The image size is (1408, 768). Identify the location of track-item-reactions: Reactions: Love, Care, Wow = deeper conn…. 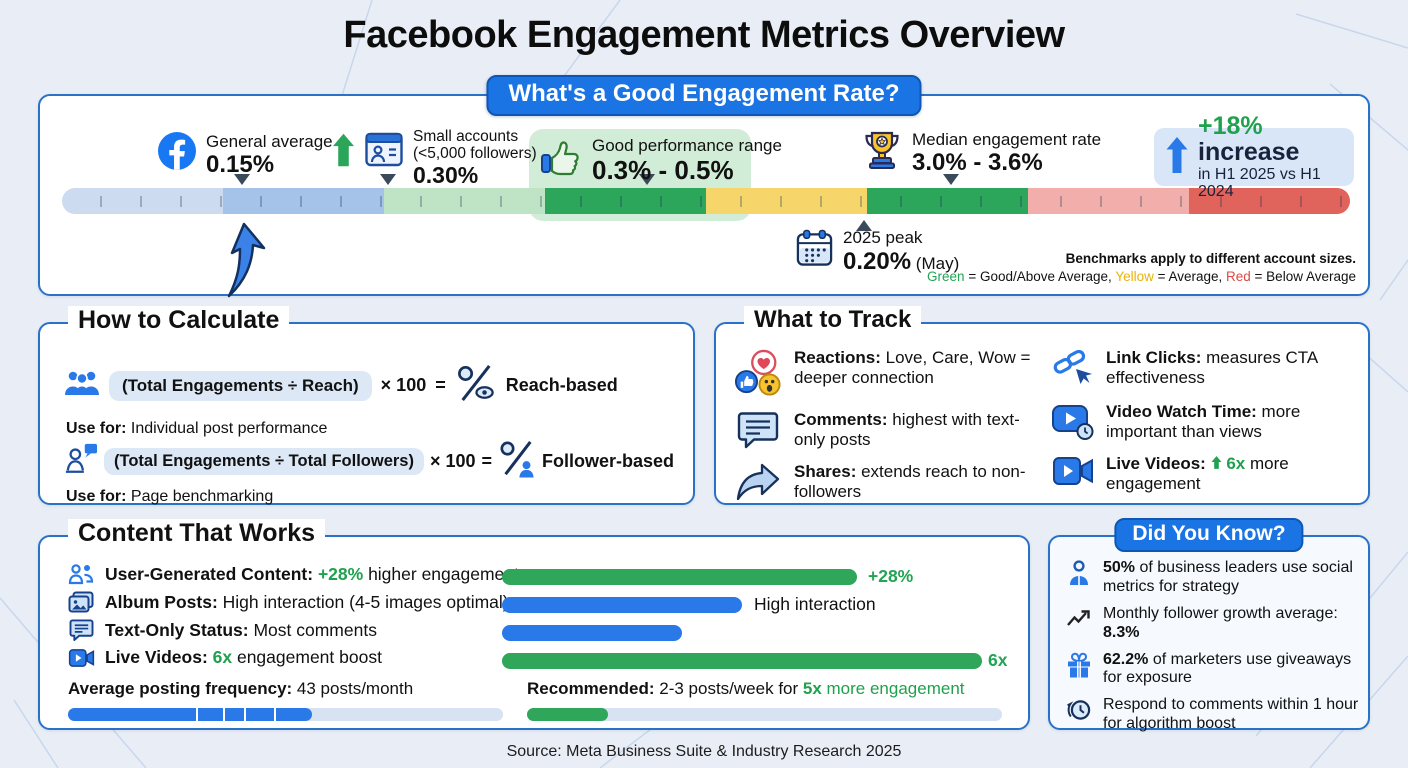
(888, 372).